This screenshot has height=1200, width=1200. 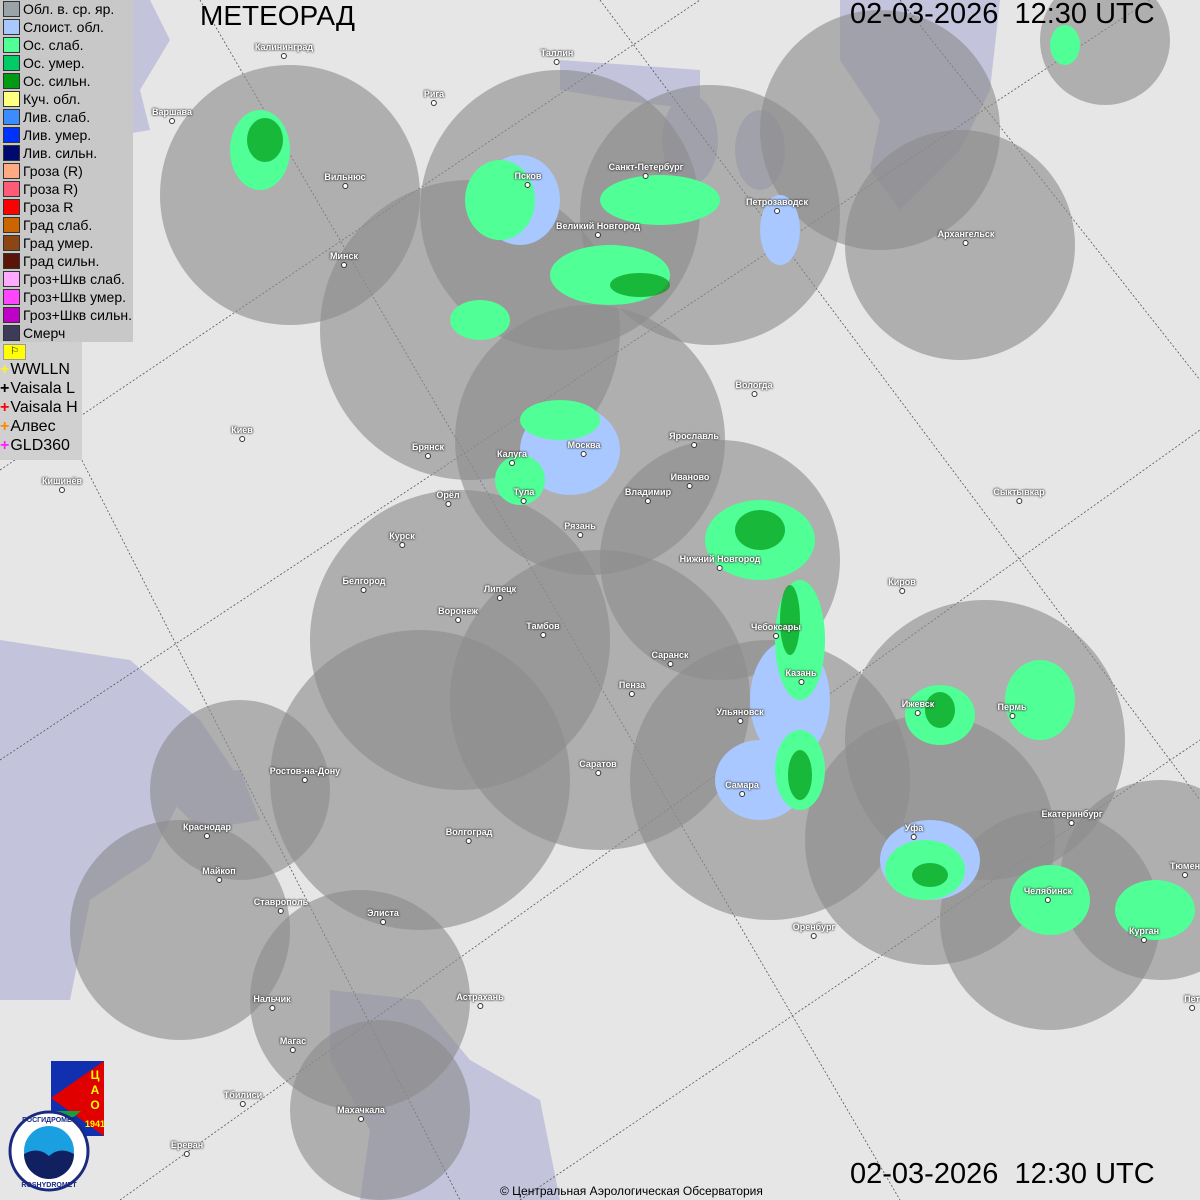 I want to click on lightning-network-label: Алвес, so click(x=33, y=426).